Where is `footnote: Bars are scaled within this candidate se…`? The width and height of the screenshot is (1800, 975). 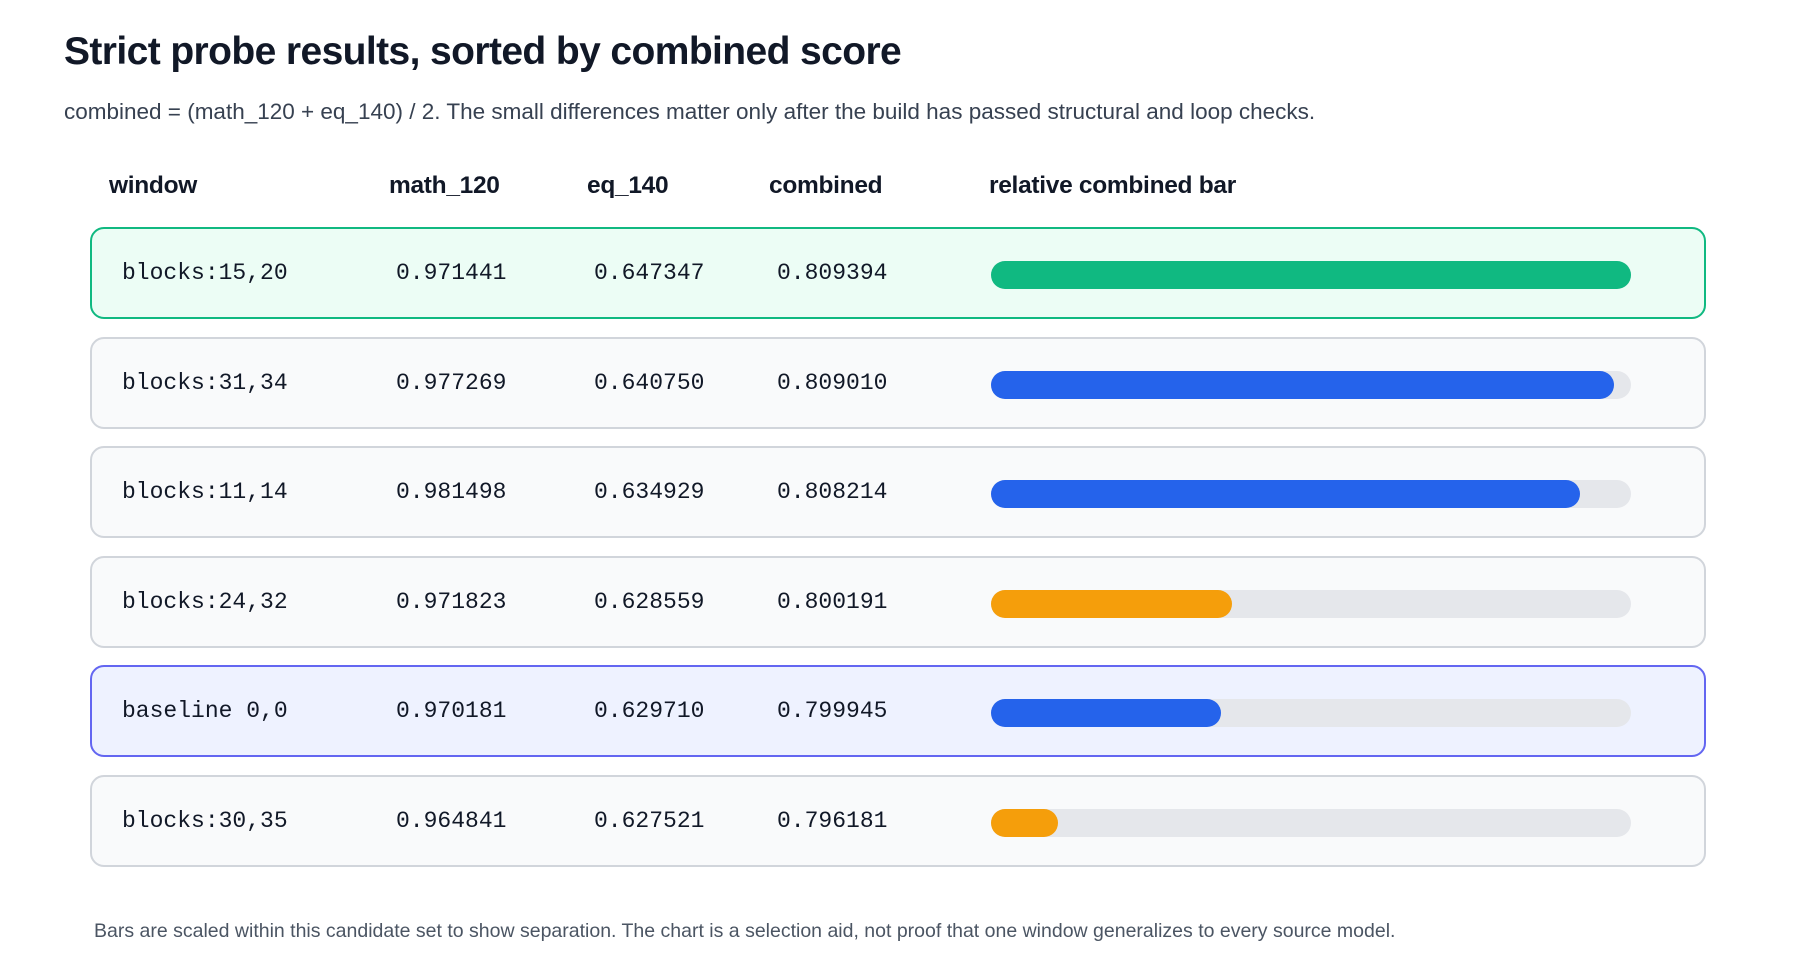
footnote: Bars are scaled within this candidate se… is located at coordinates (745, 931).